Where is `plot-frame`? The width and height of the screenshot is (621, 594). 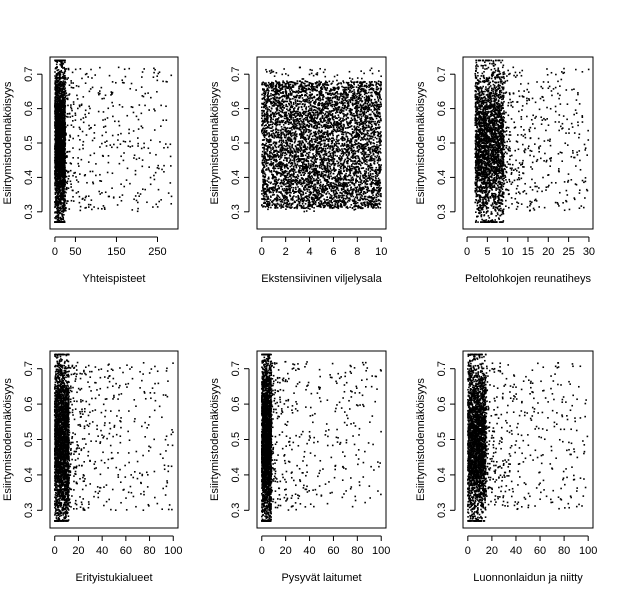 plot-frame is located at coordinates (114, 143).